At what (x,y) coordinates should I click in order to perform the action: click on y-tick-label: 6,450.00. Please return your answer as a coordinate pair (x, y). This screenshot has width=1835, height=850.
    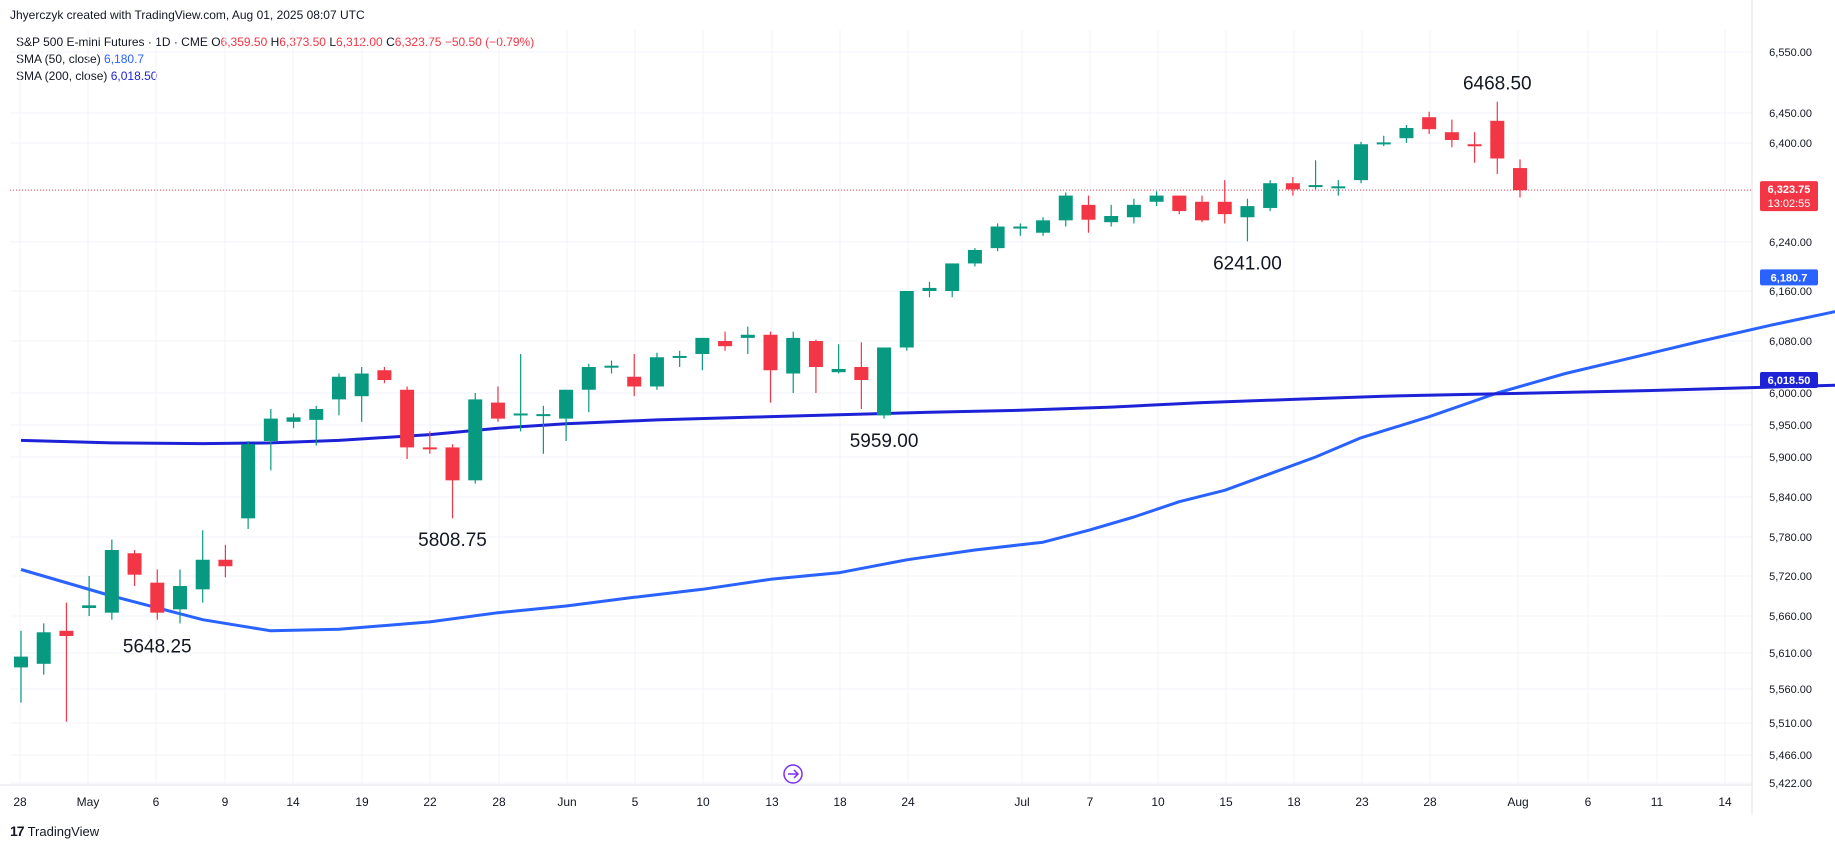
    Looking at the image, I should click on (1790, 114).